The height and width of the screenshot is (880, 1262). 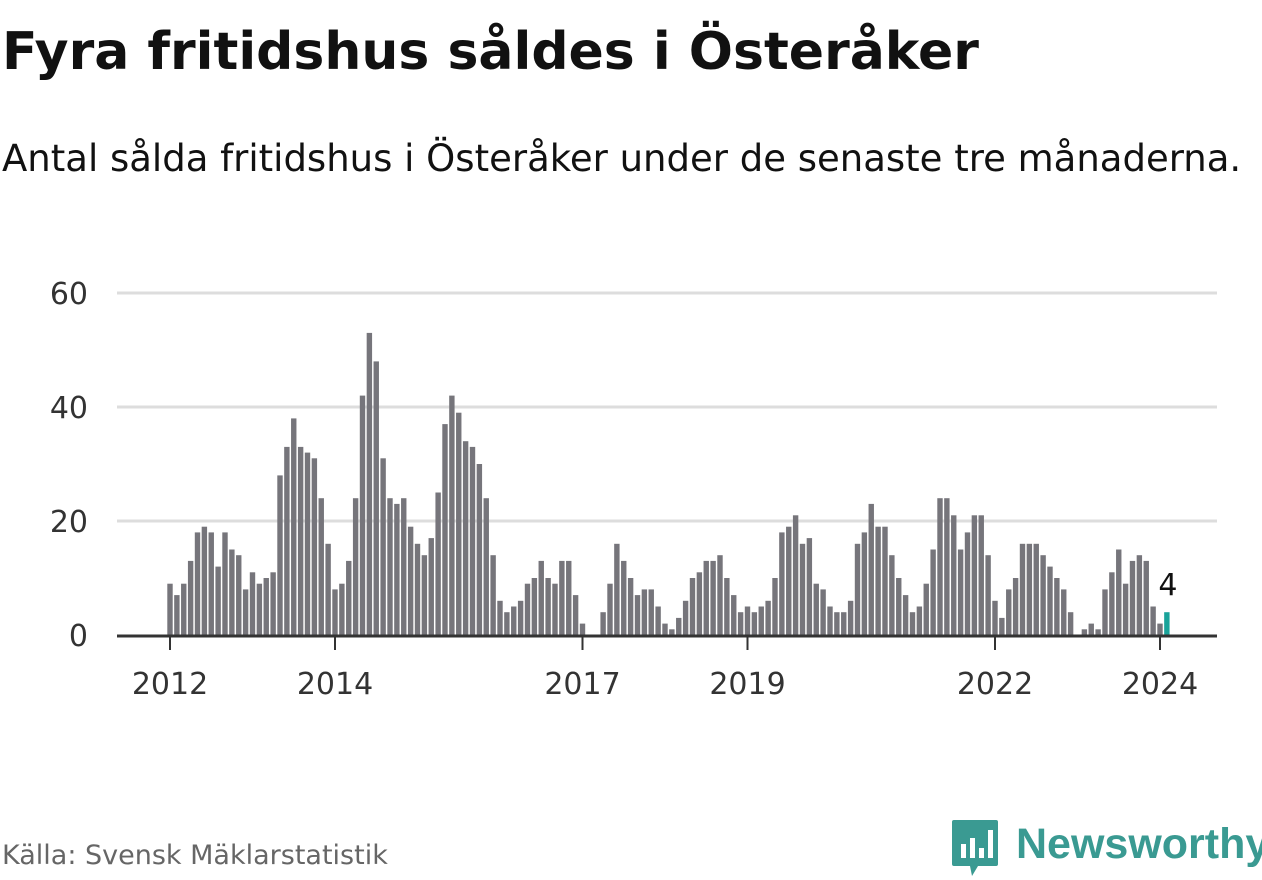 What do you see at coordinates (1139, 844) in the screenshot?
I see `brand-name: Newsworthy` at bounding box center [1139, 844].